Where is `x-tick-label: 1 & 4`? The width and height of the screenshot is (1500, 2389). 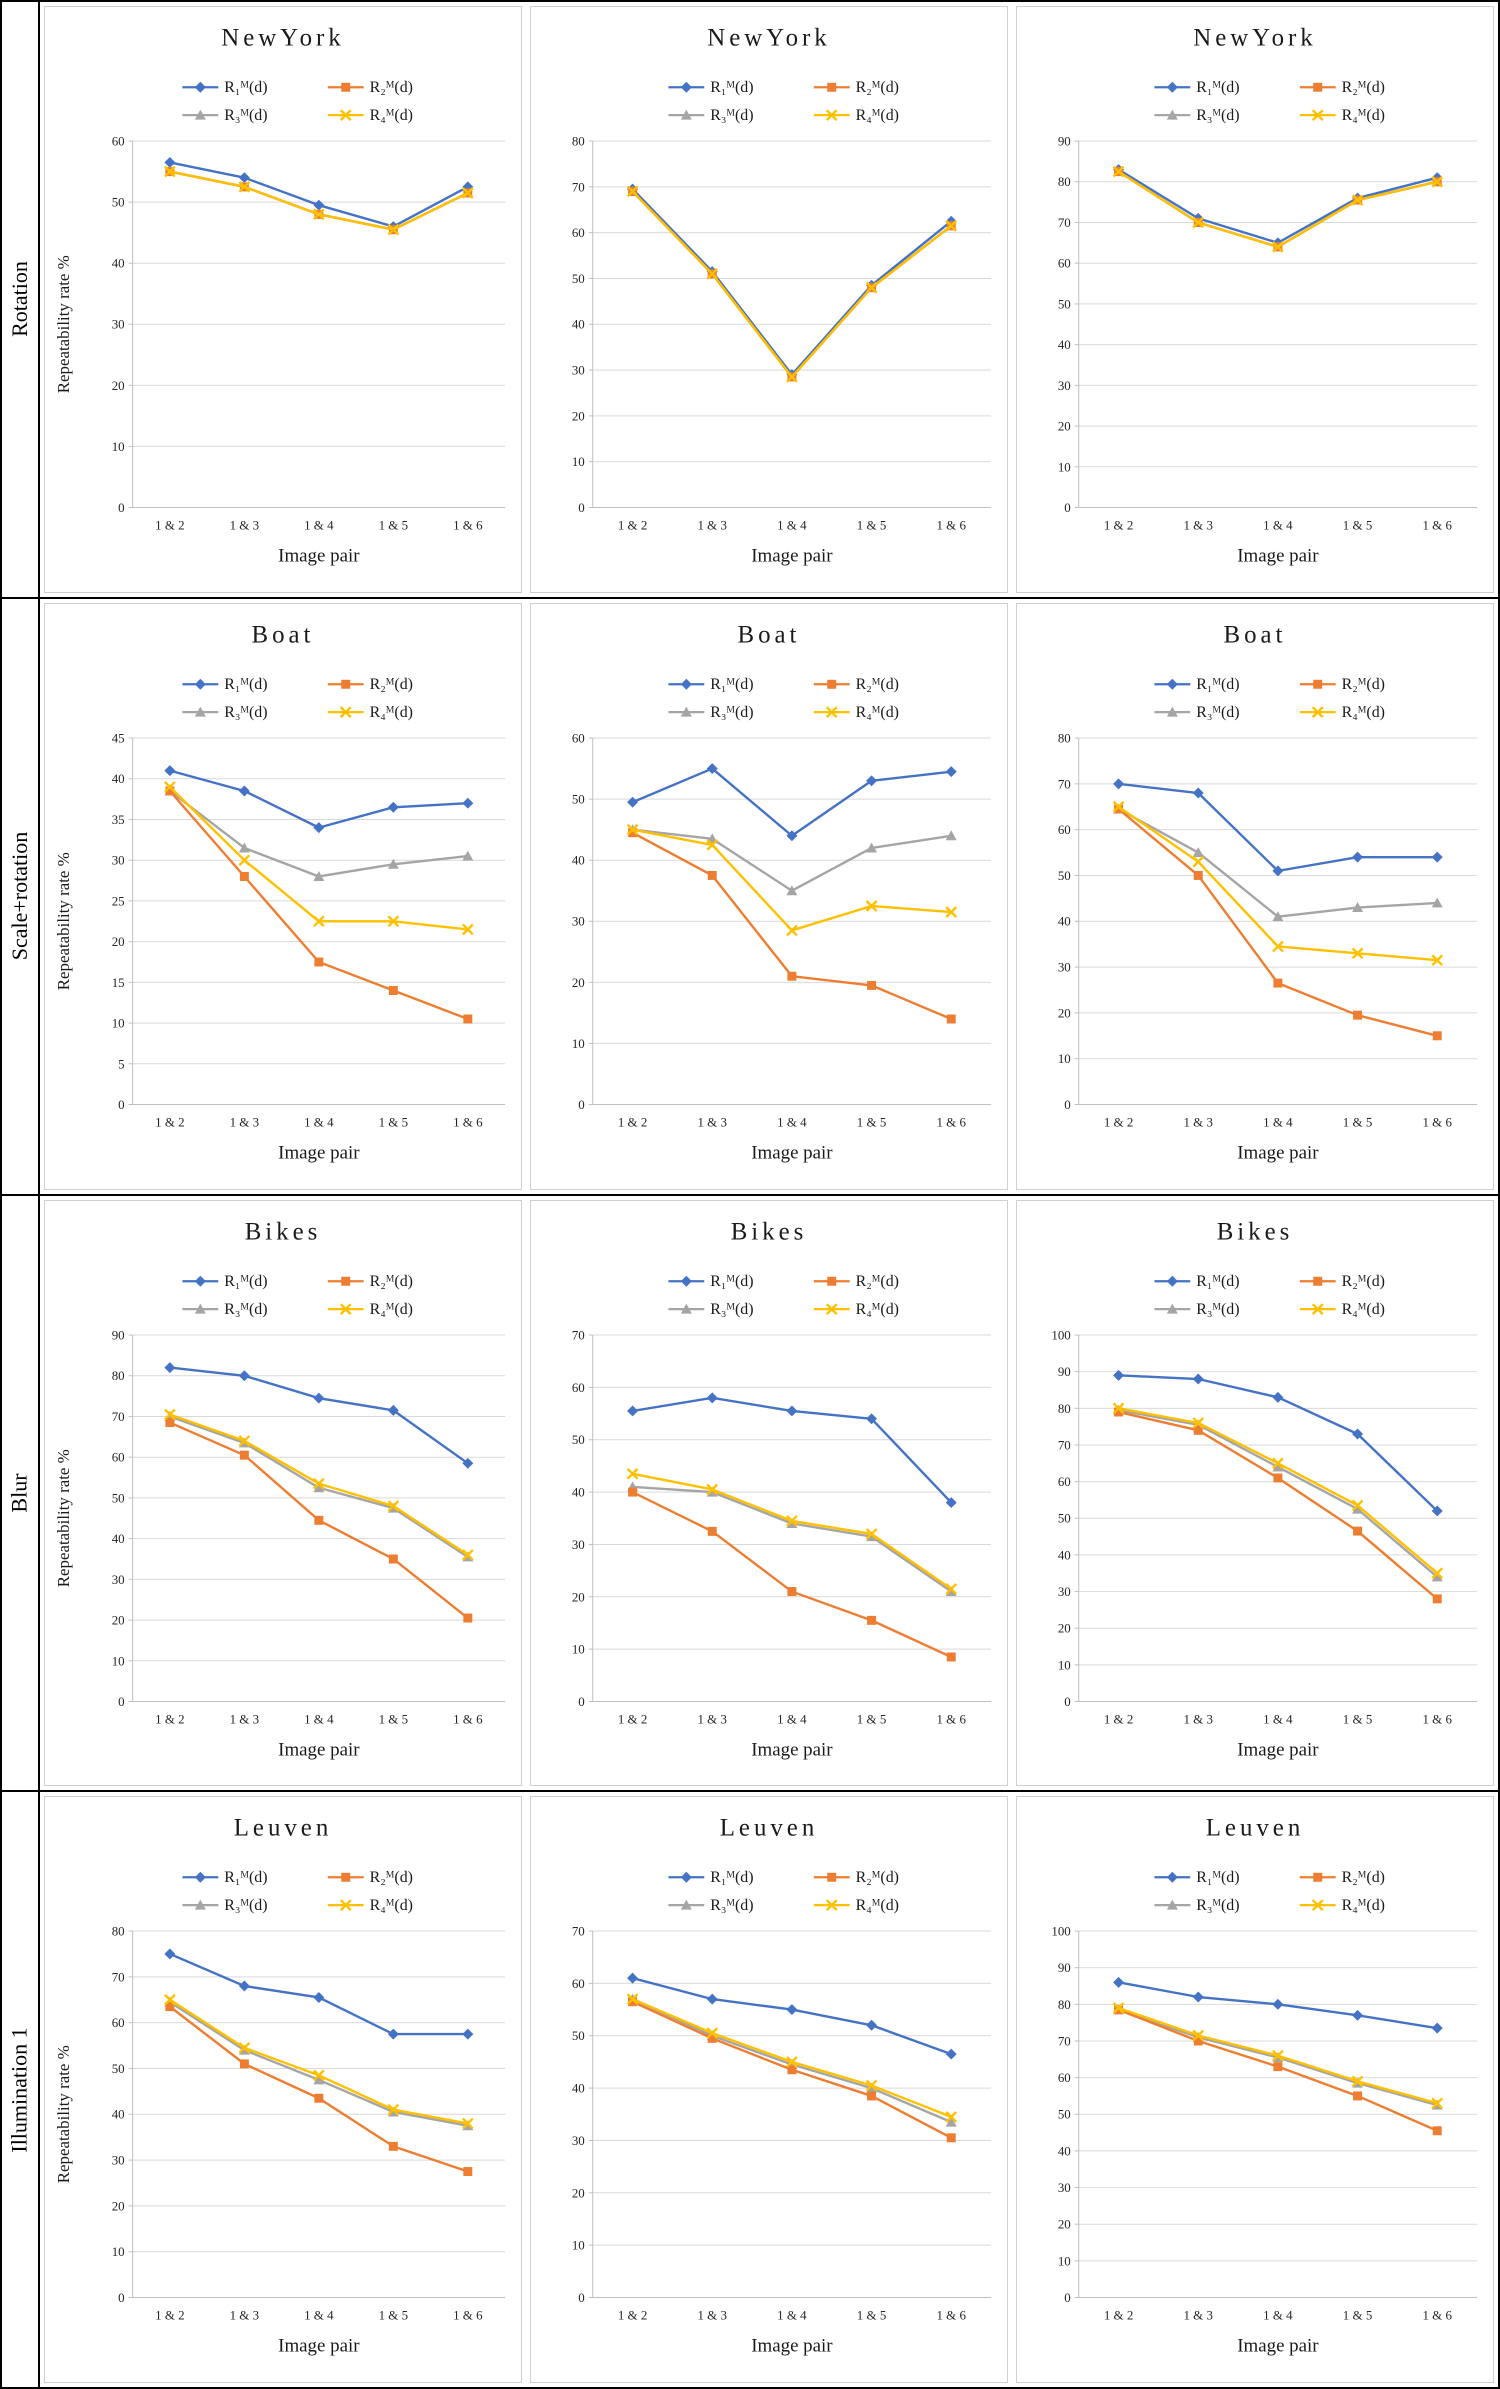
x-tick-label: 1 & 4 is located at coordinates (792, 524).